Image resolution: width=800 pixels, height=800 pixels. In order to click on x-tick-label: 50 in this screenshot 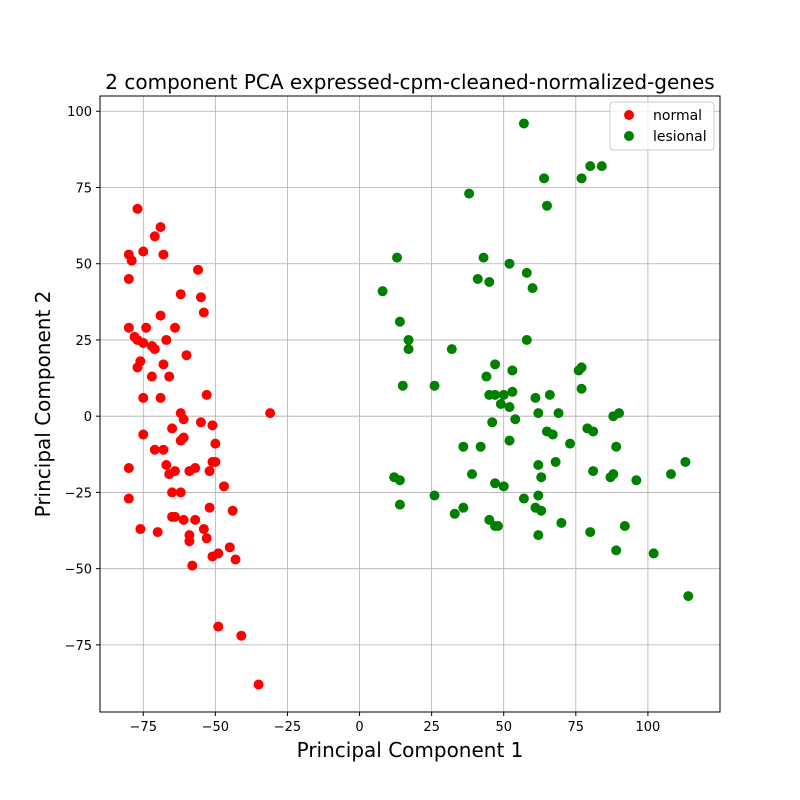, I will do `click(503, 727)`.